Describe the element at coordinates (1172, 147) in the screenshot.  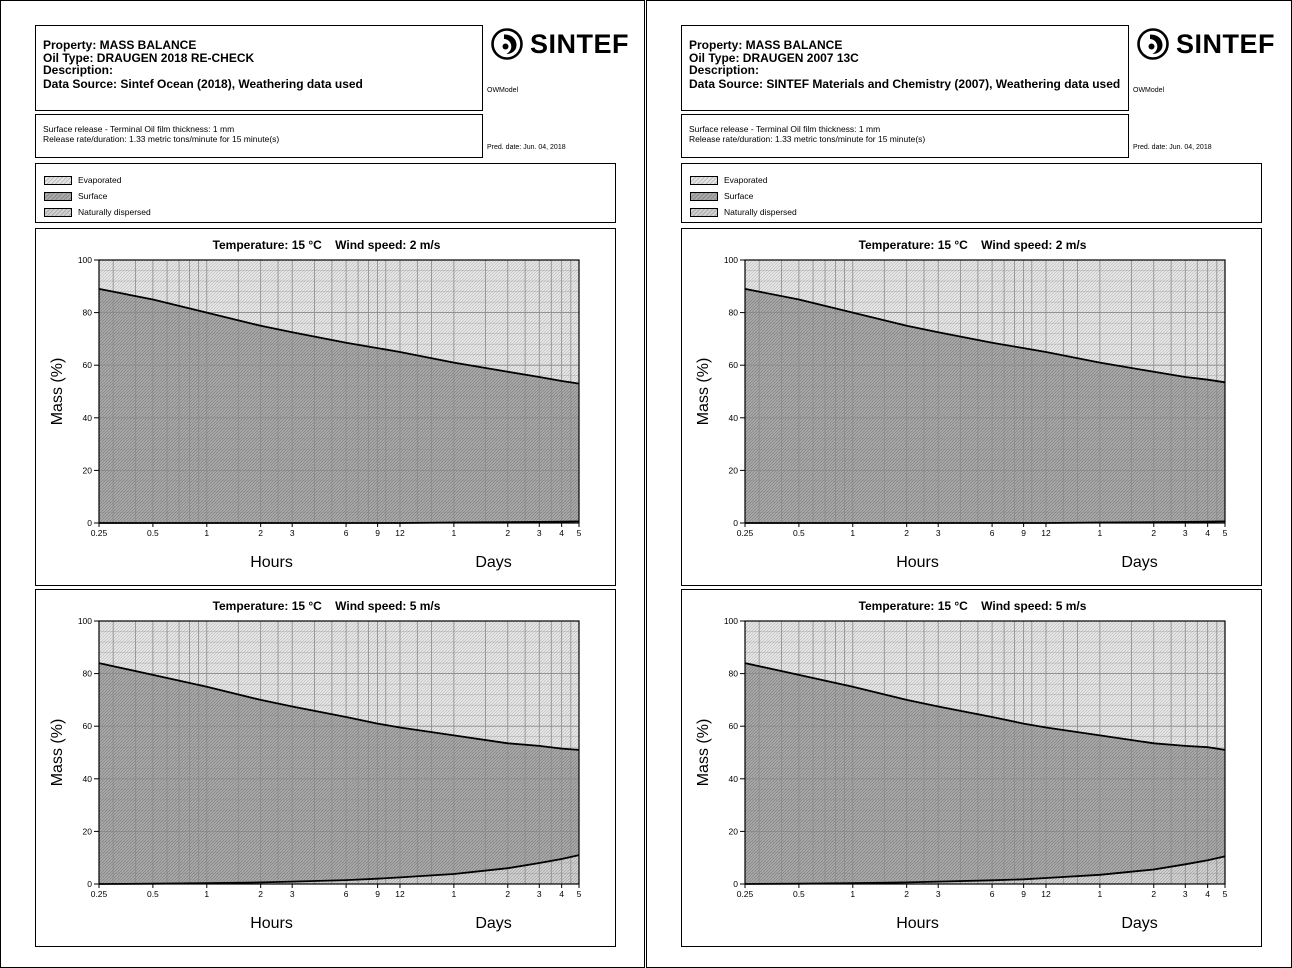
I see `prediction-date: Pred. date: Jun. 04, 2018` at that location.